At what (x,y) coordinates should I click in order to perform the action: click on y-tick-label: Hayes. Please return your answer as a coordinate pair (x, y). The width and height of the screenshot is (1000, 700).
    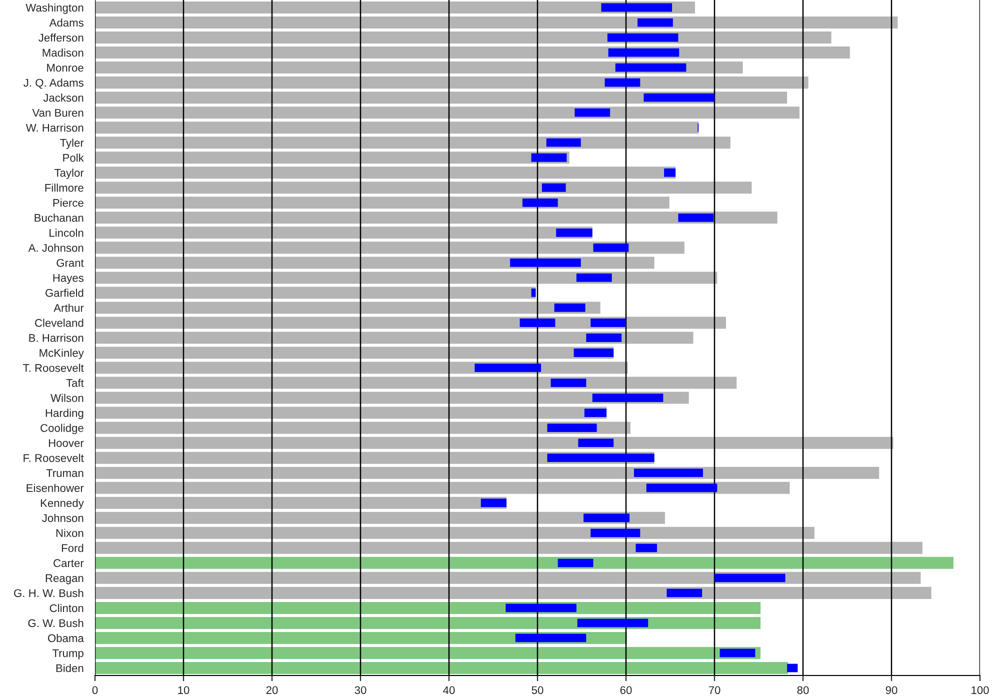
    Looking at the image, I should click on (68, 279).